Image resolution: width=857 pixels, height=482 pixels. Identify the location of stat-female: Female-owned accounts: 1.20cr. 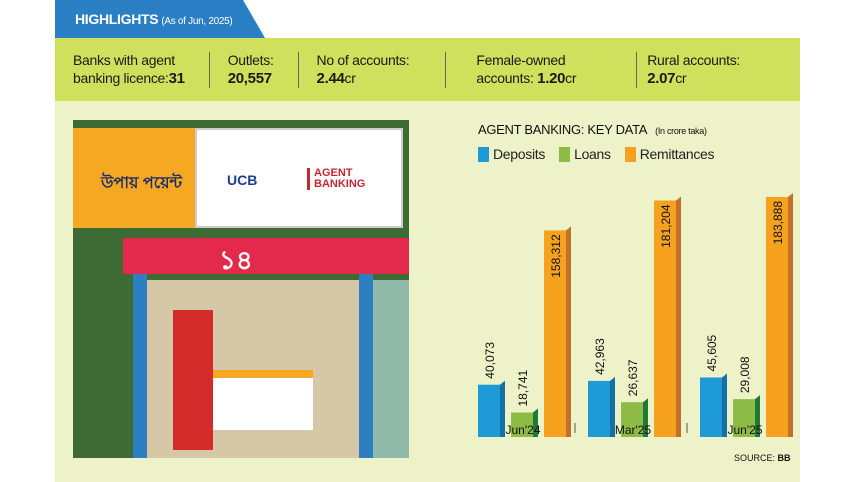
(511, 69).